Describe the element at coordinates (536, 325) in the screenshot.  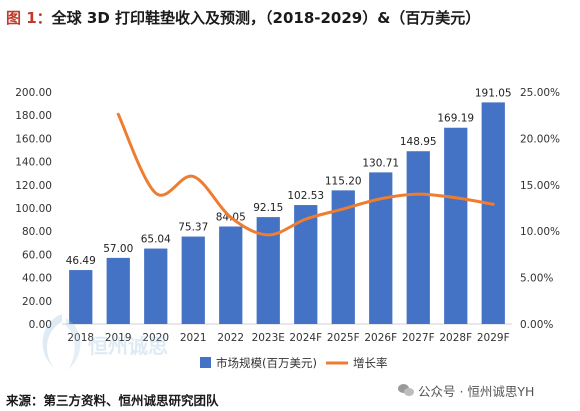
I see `y-right-tick-label: 0.00%` at that location.